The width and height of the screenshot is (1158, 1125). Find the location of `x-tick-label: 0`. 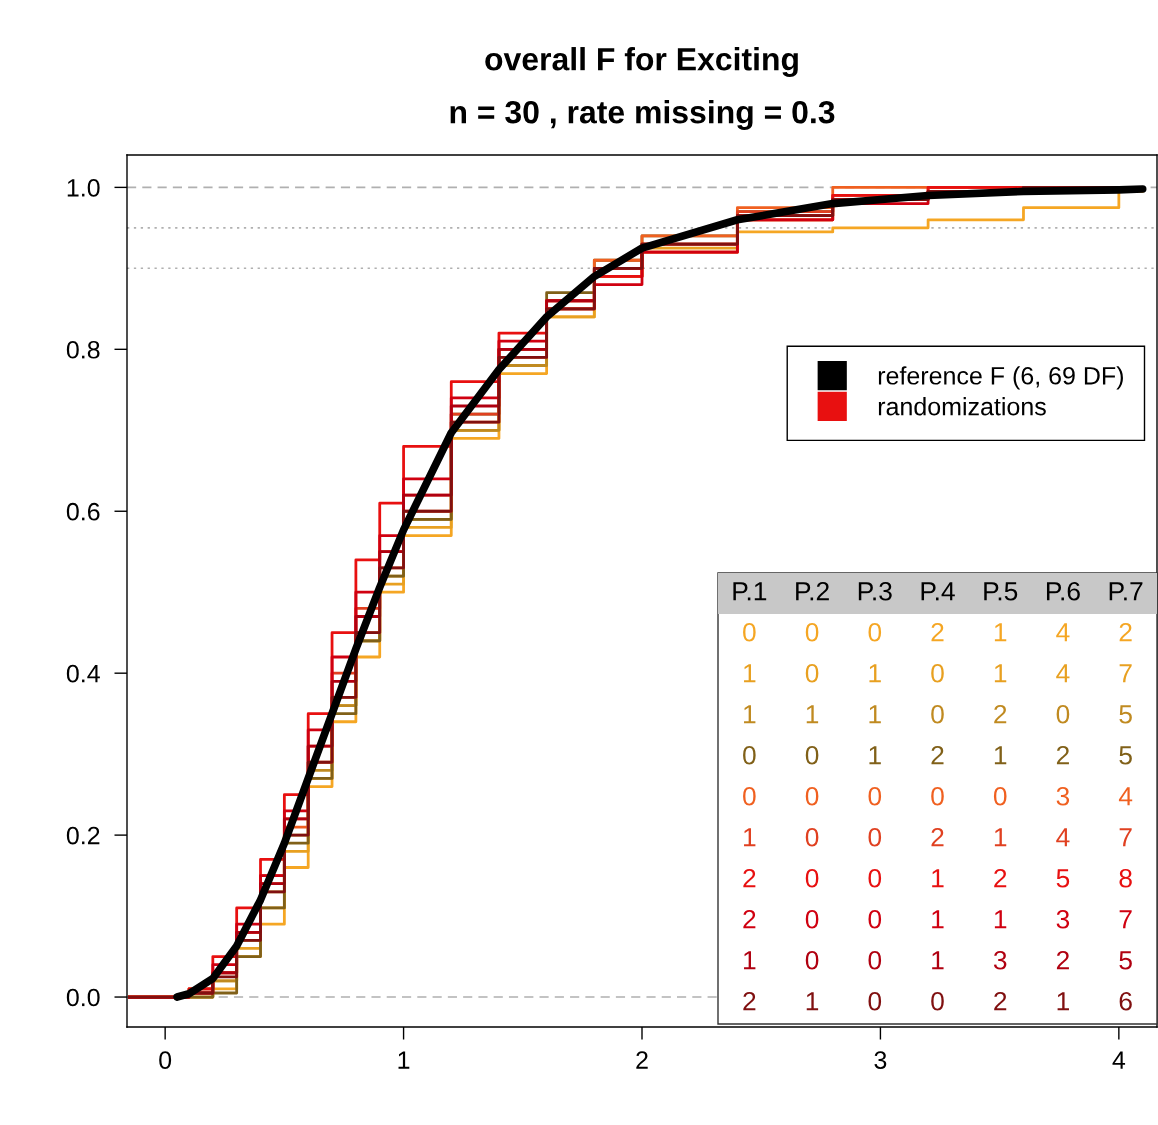

x-tick-label: 0 is located at coordinates (165, 1060).